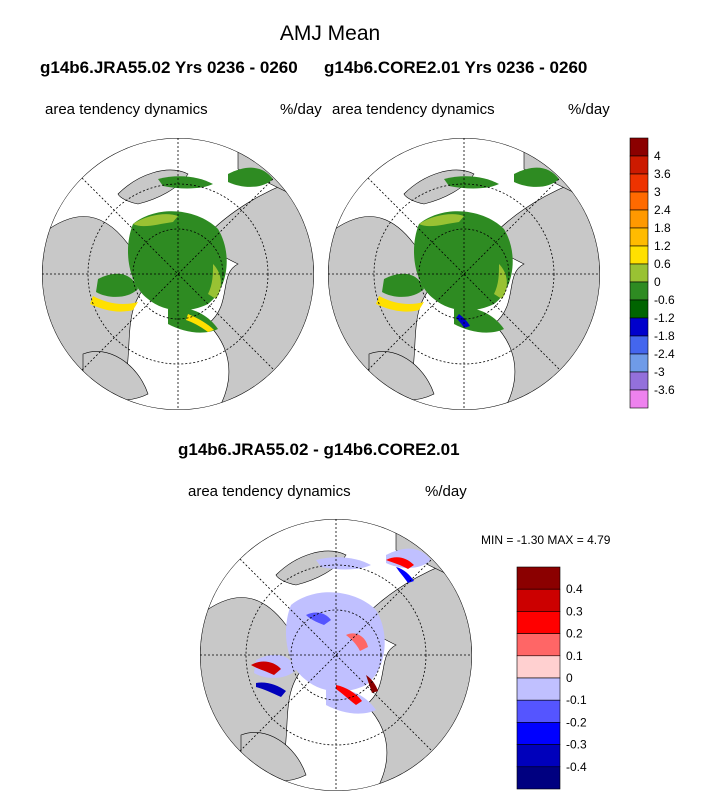 This screenshot has width=723, height=793. What do you see at coordinates (456, 67) in the screenshot?
I see `right-case-title: g14b6.CORE2.01 Yrs 0236 - 0260` at bounding box center [456, 67].